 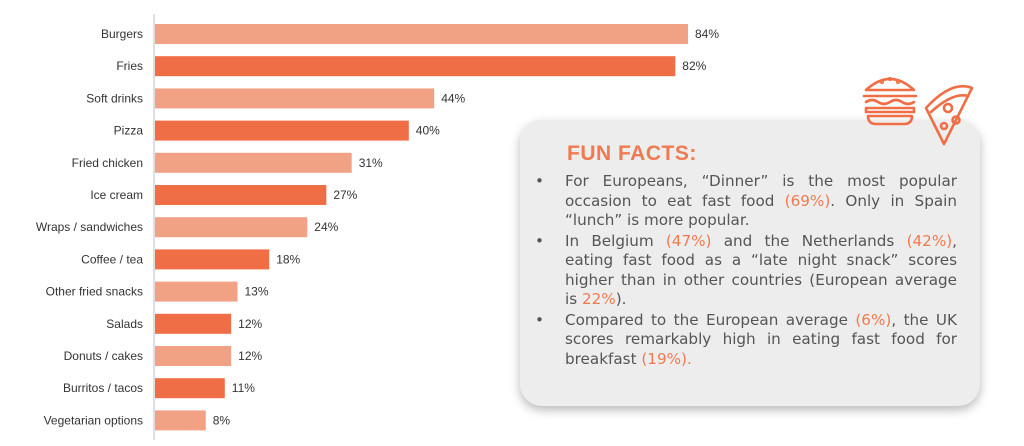 What do you see at coordinates (598, 299) in the screenshot?
I see `highlight-stat: 22%` at bounding box center [598, 299].